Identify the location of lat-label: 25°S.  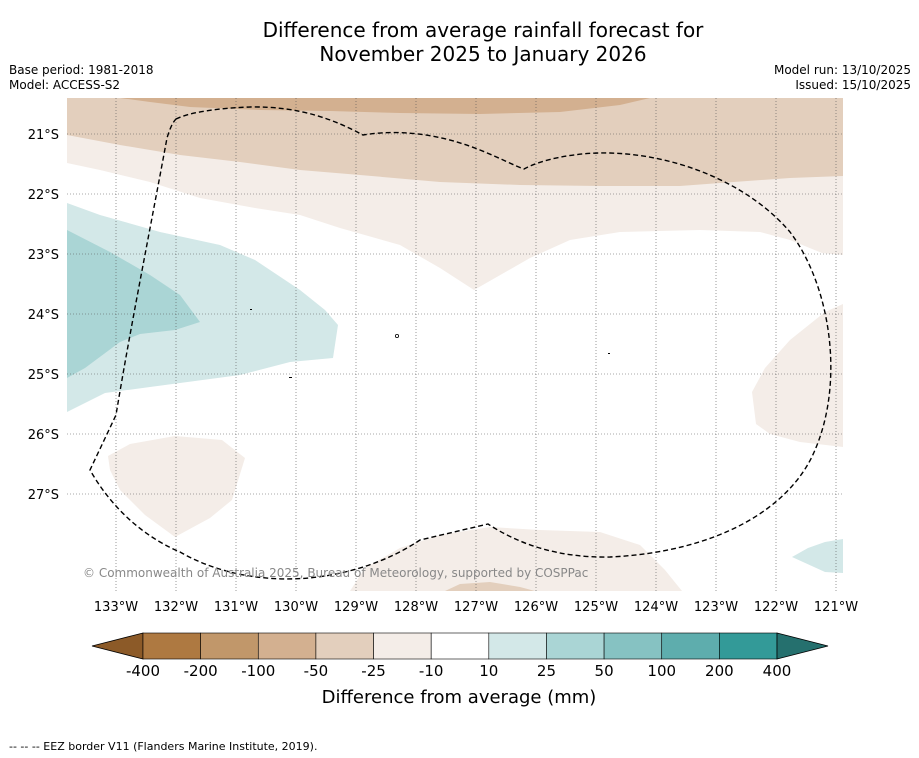
(43, 375).